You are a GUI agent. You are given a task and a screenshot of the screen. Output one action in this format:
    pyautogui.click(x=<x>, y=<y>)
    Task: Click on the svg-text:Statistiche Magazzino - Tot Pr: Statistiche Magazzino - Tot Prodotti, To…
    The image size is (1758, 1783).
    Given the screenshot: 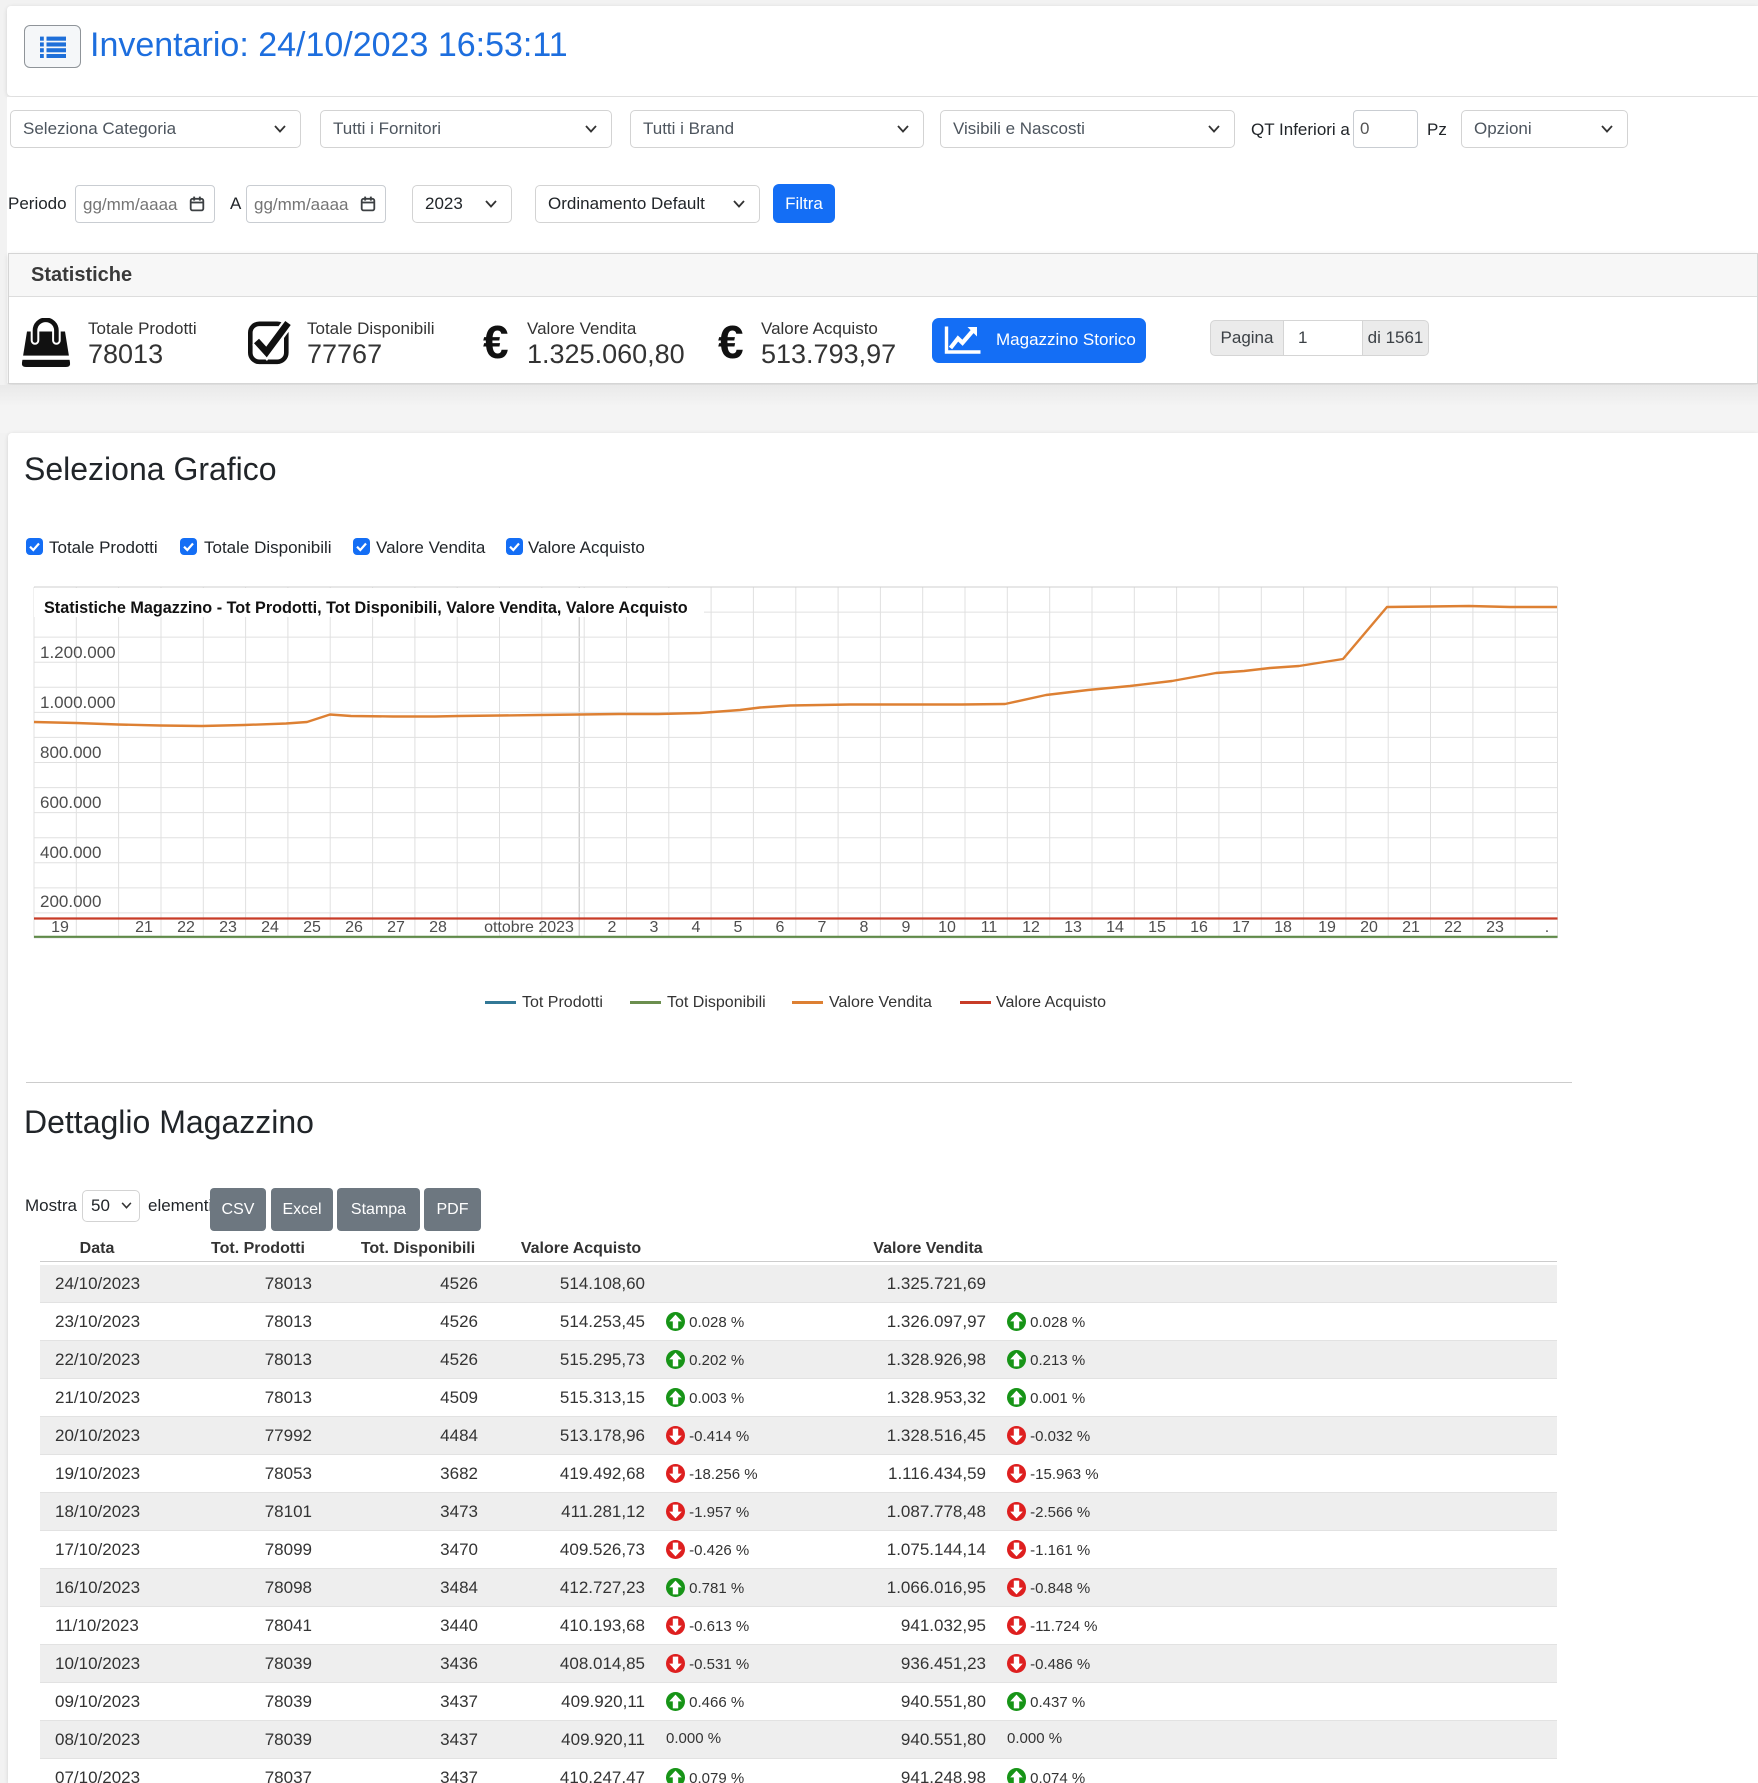 What is the action you would take?
    pyautogui.click(x=366, y=608)
    